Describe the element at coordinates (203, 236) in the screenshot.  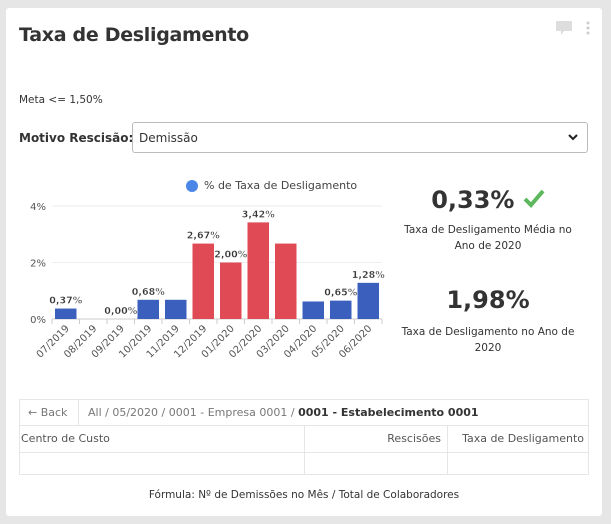
I see `data-label: 2,67%` at that location.